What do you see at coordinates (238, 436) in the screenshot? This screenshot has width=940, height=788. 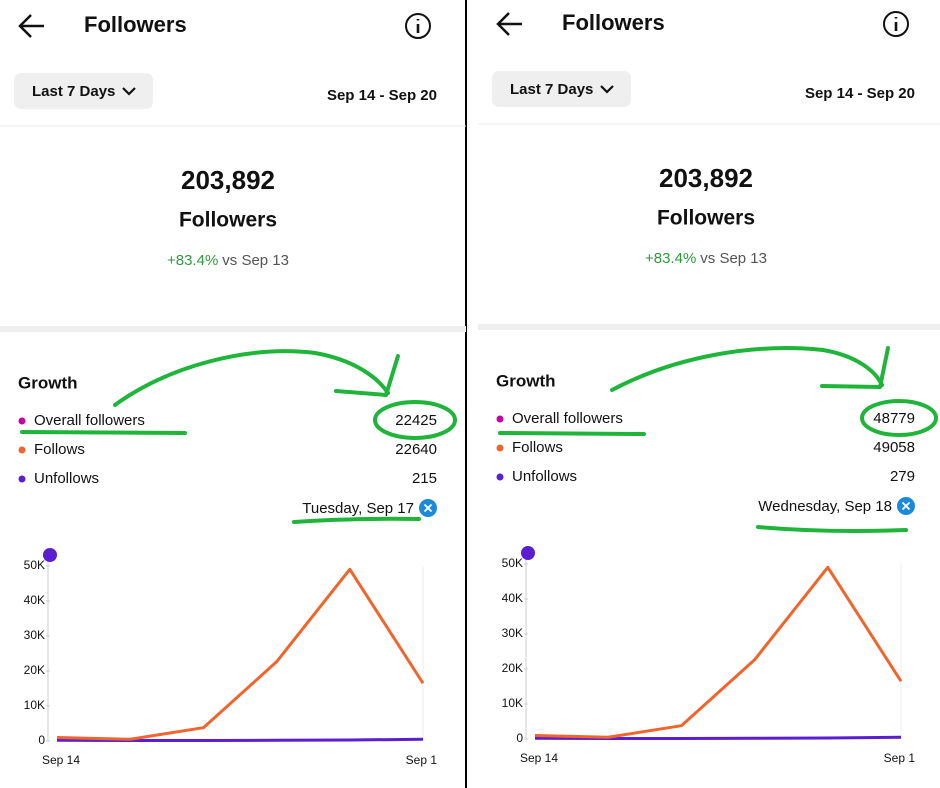 I see `annotations-left` at bounding box center [238, 436].